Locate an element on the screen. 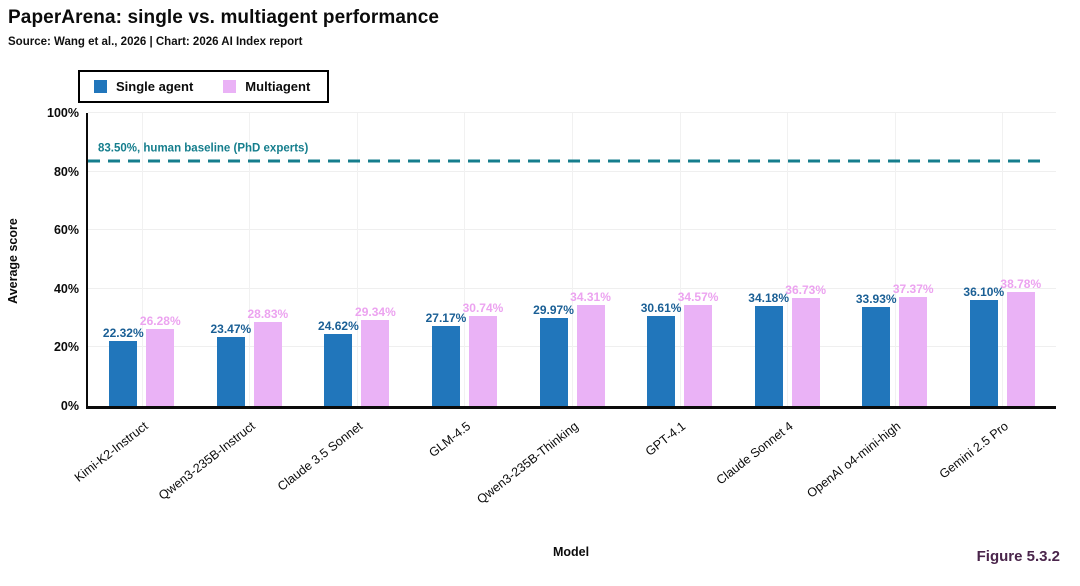 The width and height of the screenshot is (1080, 586). bar-group: 24.62% 29.34% Claude 3.5 Sonnet is located at coordinates (343, 303).